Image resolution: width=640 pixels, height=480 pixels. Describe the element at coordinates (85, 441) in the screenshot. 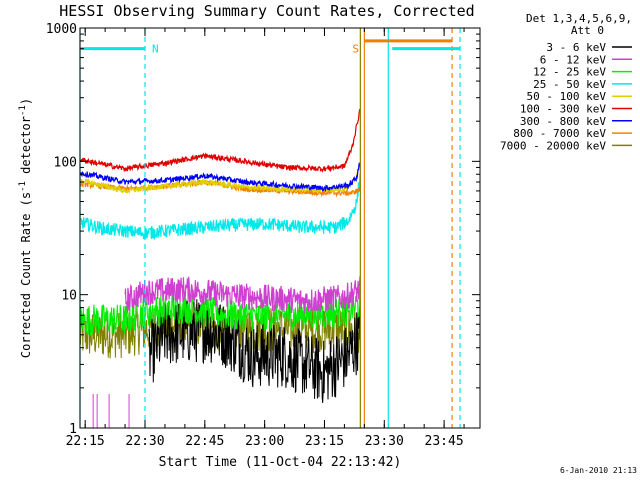

I see `x-tick-label: 22:15` at that location.